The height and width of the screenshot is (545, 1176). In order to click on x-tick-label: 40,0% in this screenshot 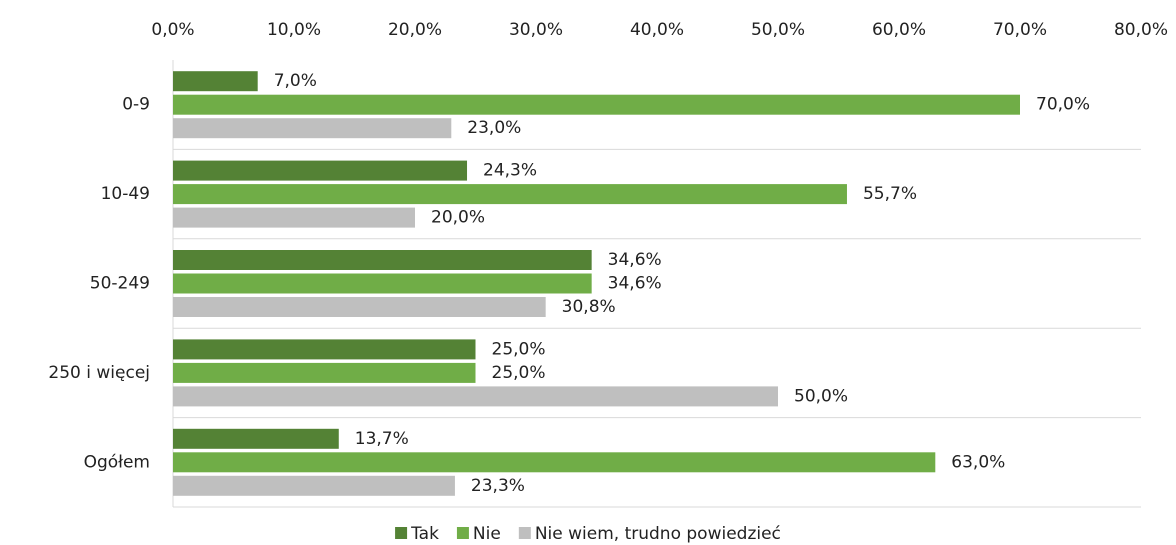, I will do `click(657, 30)`.